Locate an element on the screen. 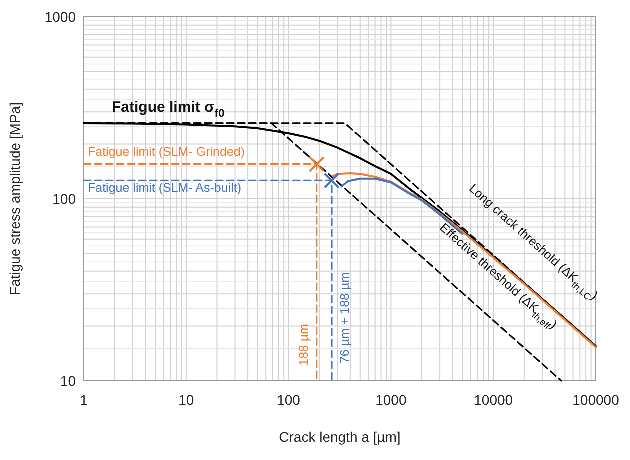 This screenshot has width=630, height=460. x-tick-label: 1000 is located at coordinates (391, 400).